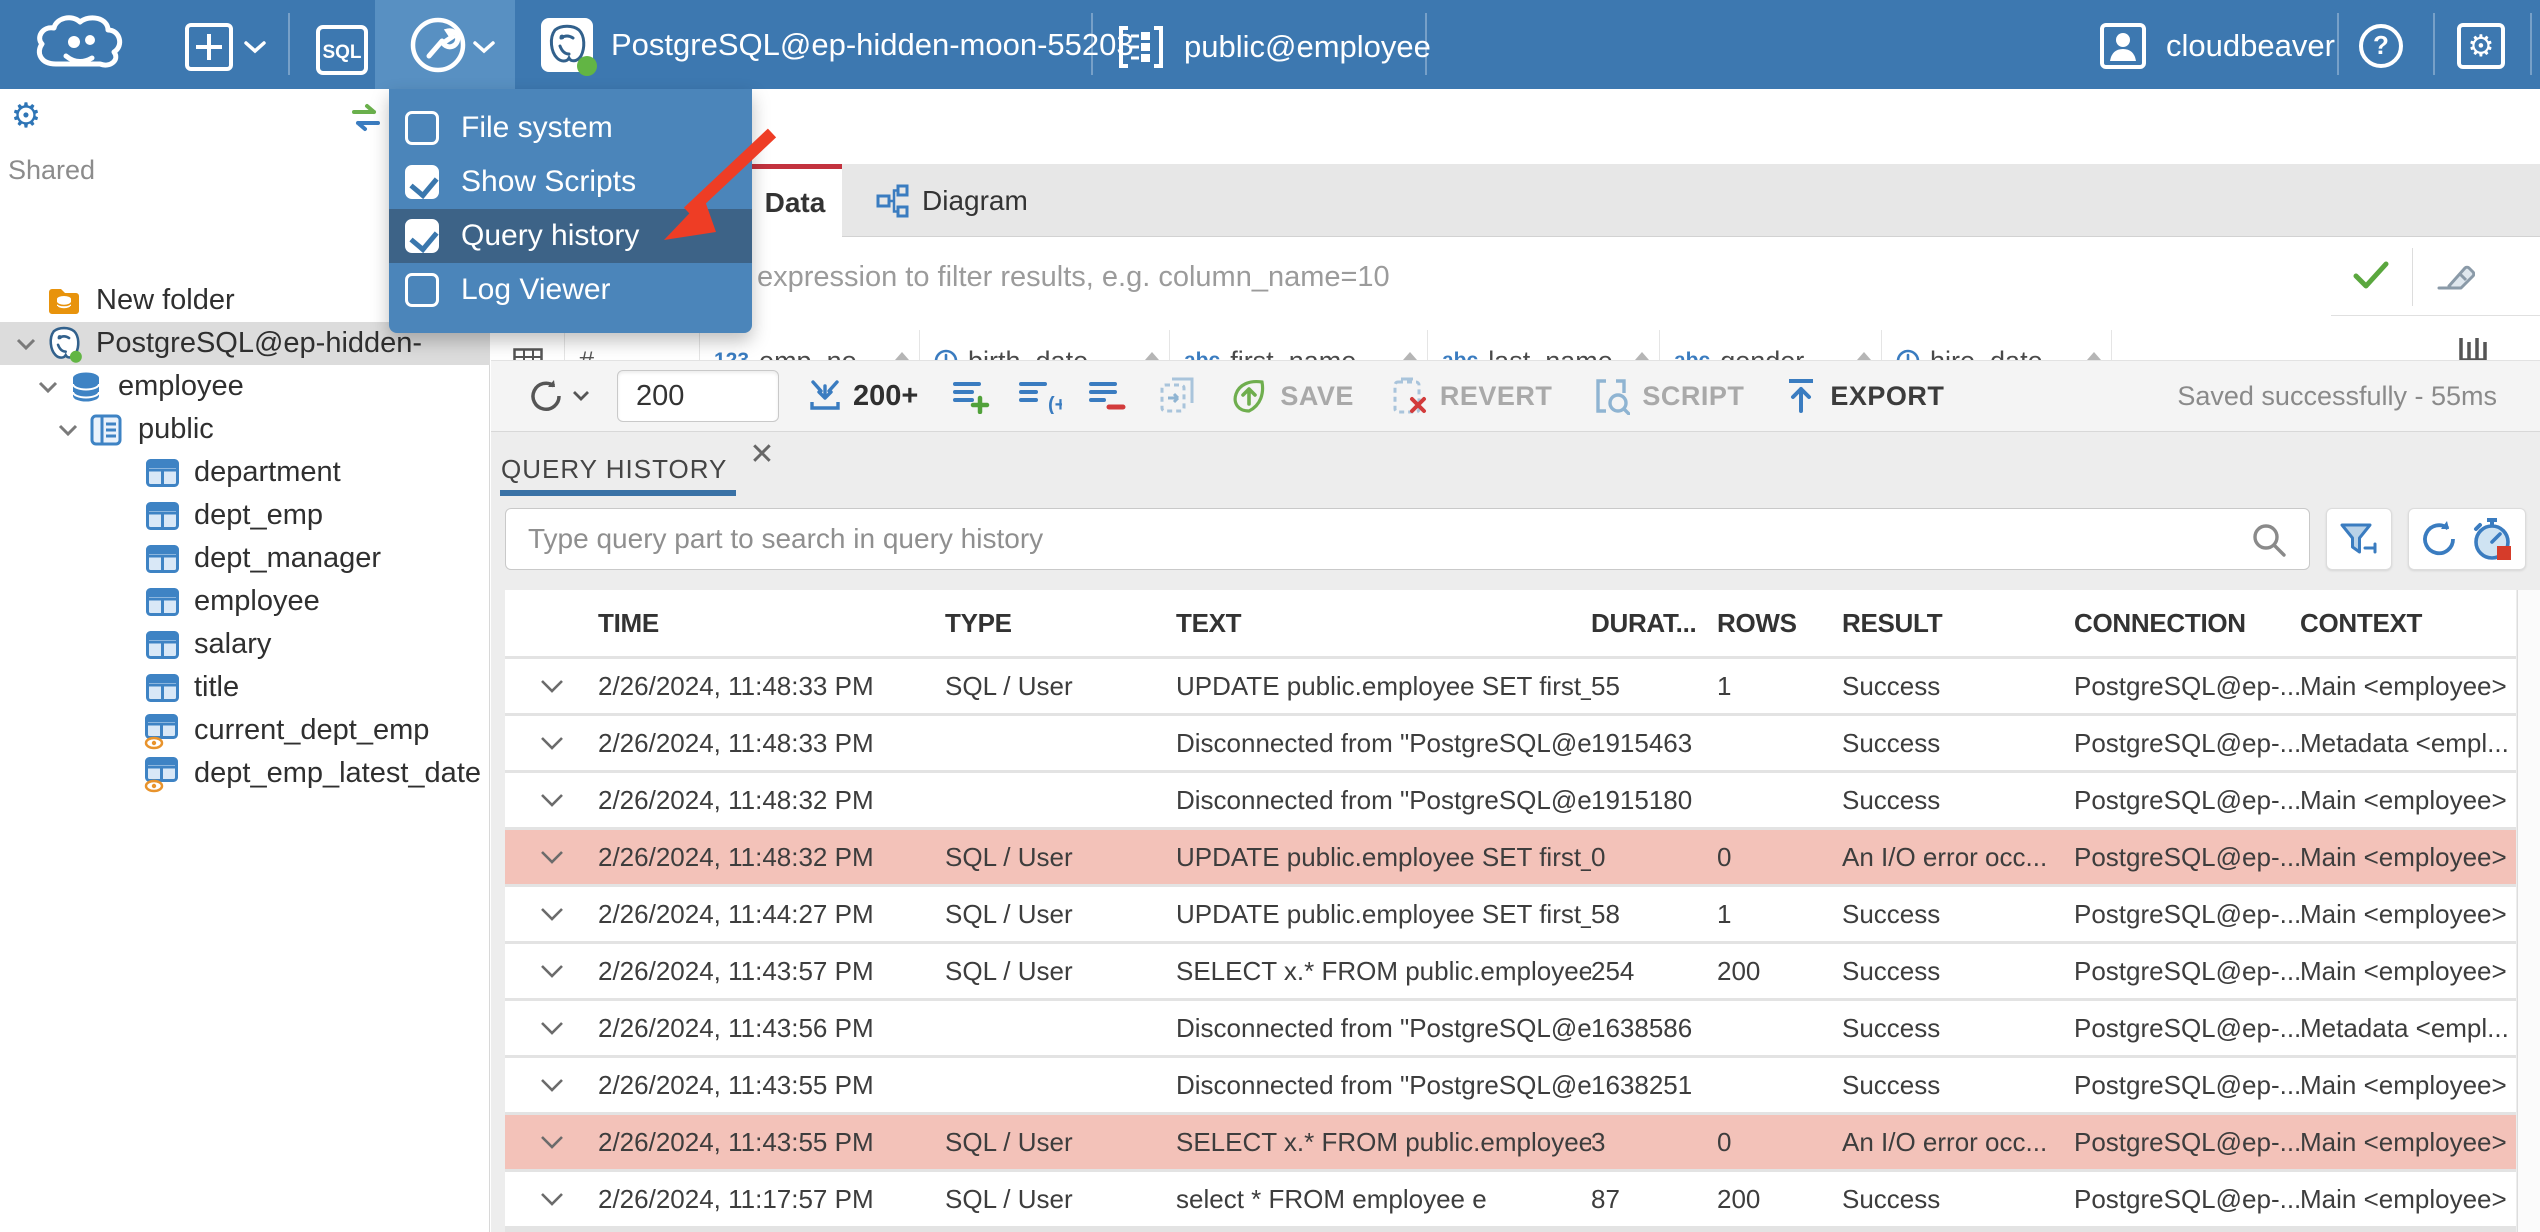 The height and width of the screenshot is (1232, 2540). I want to click on tree-item: department, so click(245, 472).